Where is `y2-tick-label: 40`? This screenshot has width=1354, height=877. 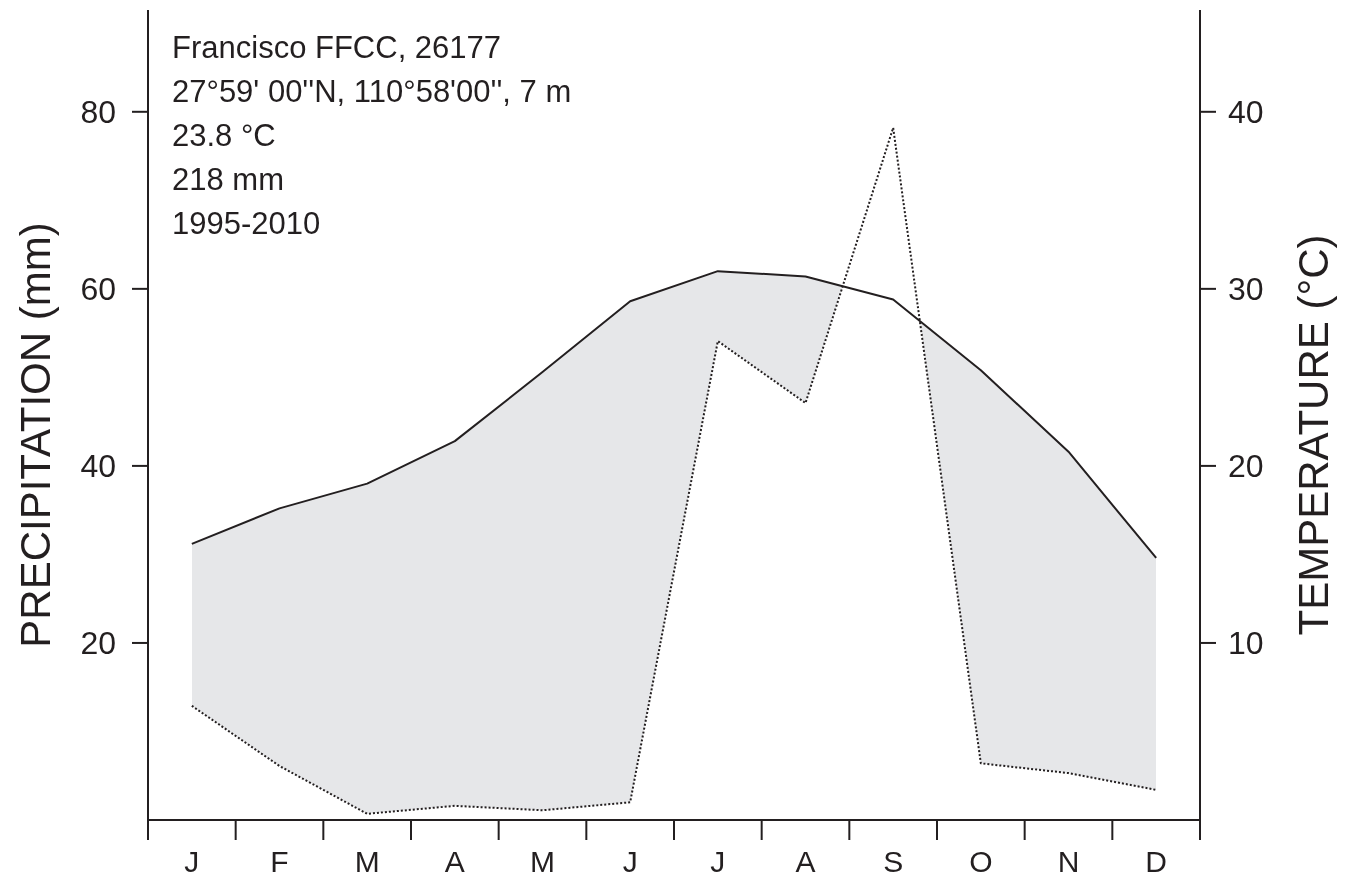
y2-tick-label: 40 is located at coordinates (1246, 112).